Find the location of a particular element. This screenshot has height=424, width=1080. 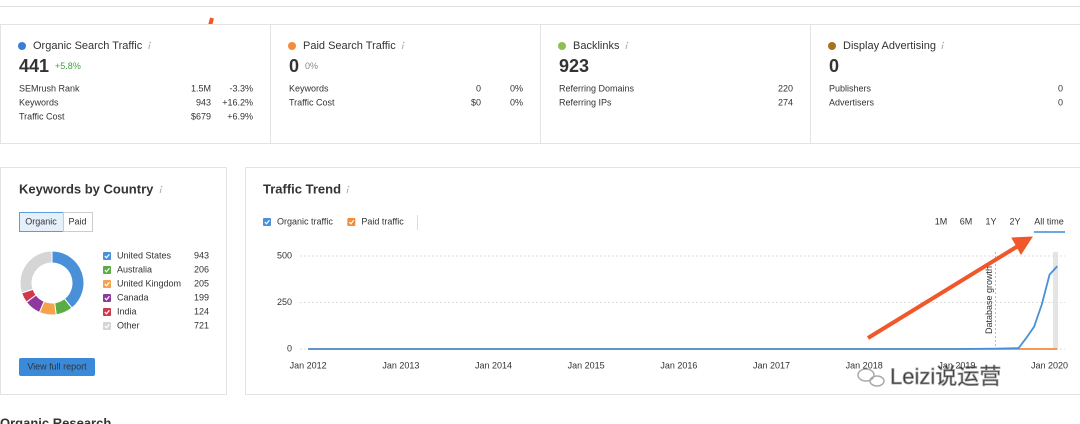

card-title-text: Organic Search Traffic is located at coordinates (88, 46).